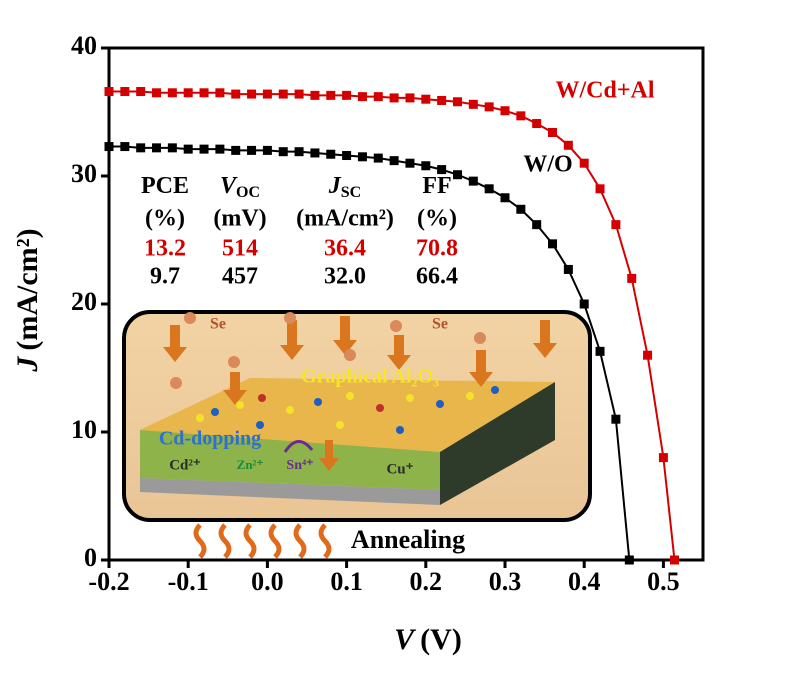 Image resolution: width=796 pixels, height=688 pixels. I want to click on table-cell: 9.7, so click(165, 277).